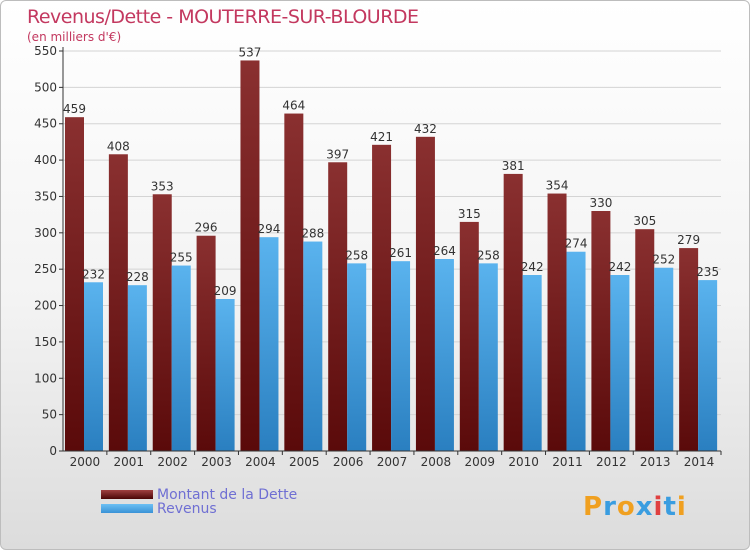  Describe the element at coordinates (162, 186) in the screenshot. I see `debt-value-label: 353` at that location.